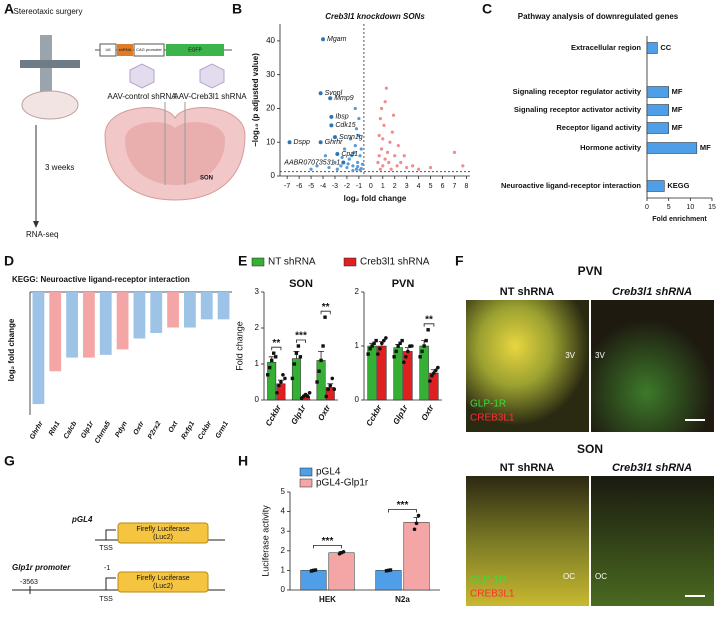 The height and width of the screenshot is (621, 718). I want to click on y-tick-label: 0, so click(273, 175).